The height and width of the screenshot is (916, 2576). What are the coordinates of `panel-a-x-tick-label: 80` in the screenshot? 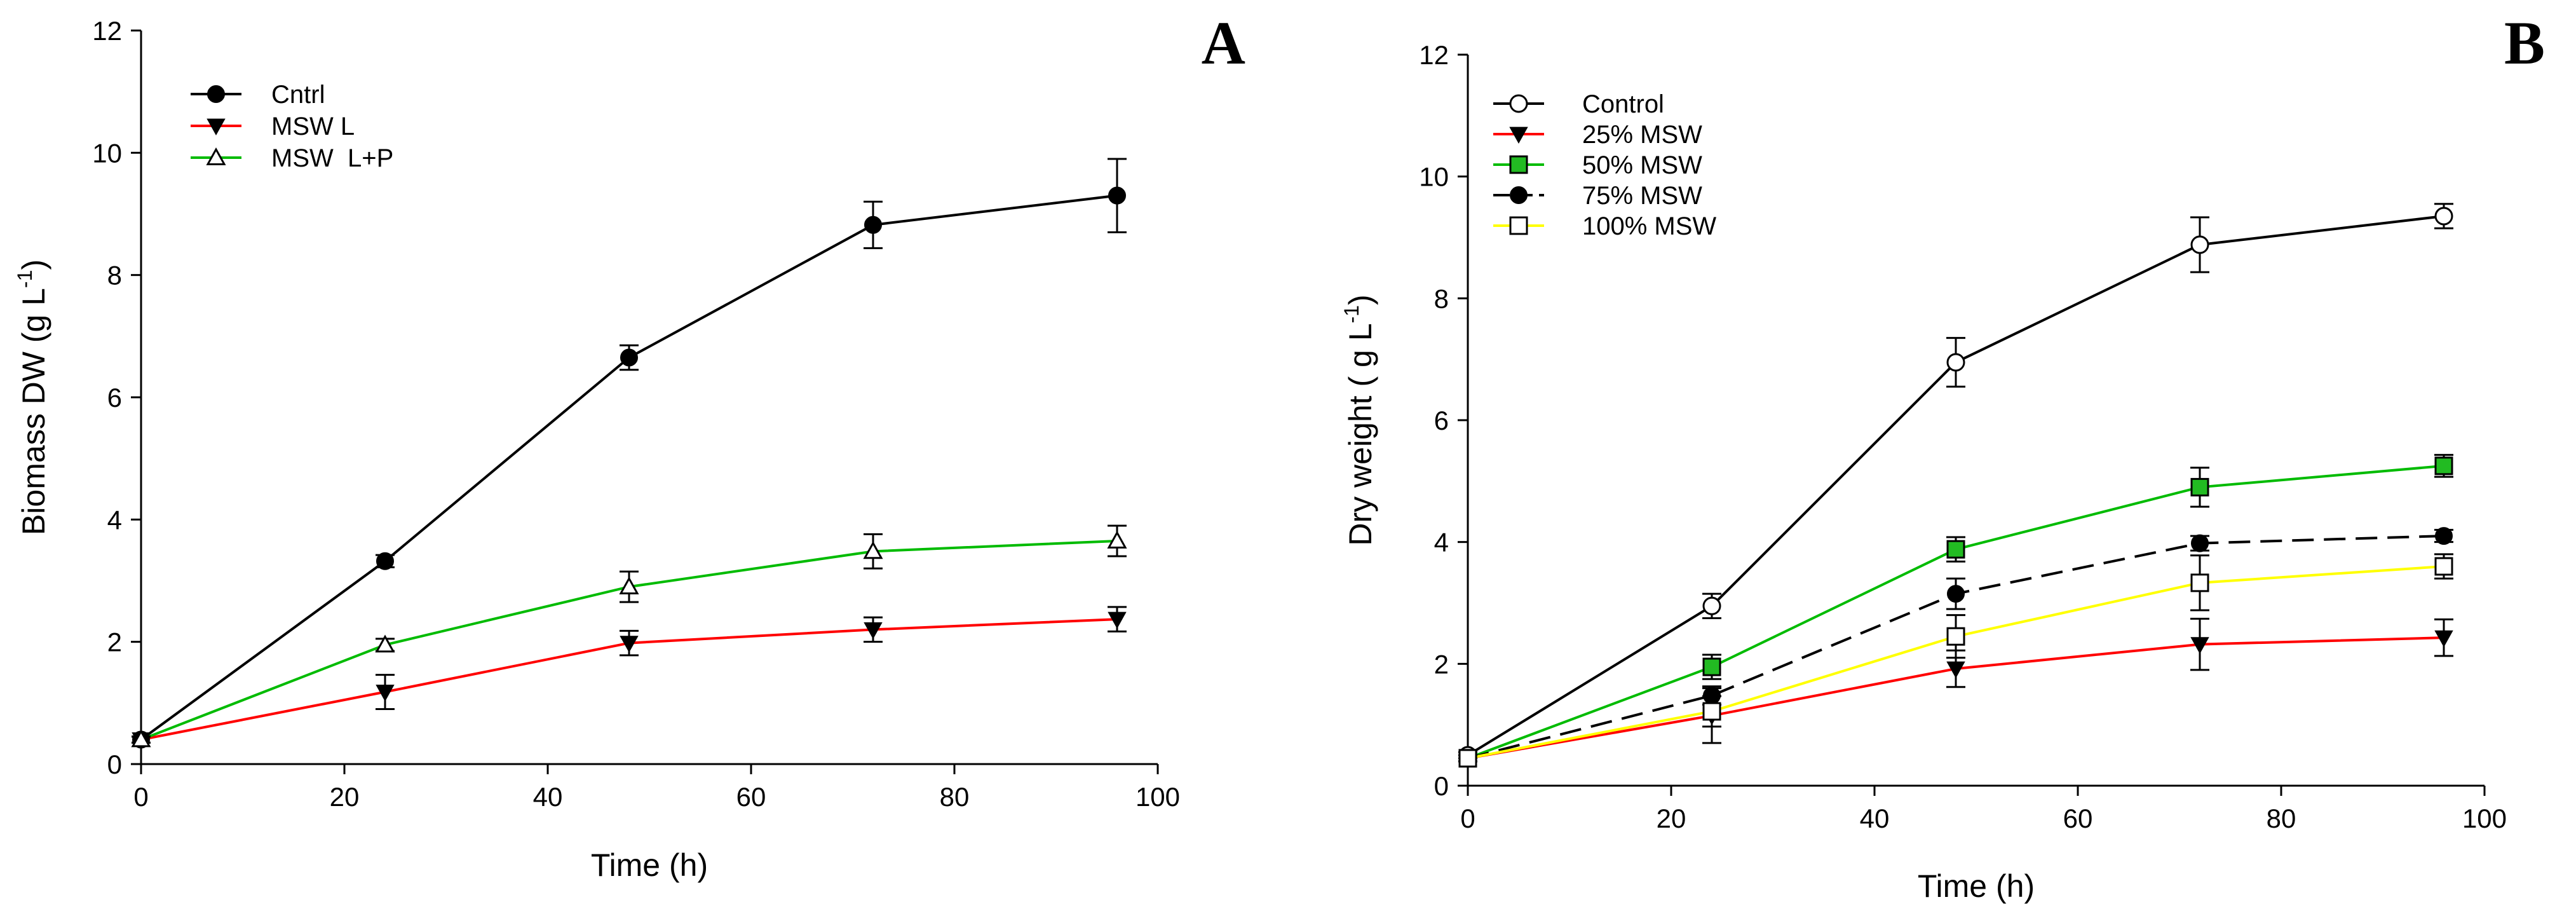 It's located at (955, 797).